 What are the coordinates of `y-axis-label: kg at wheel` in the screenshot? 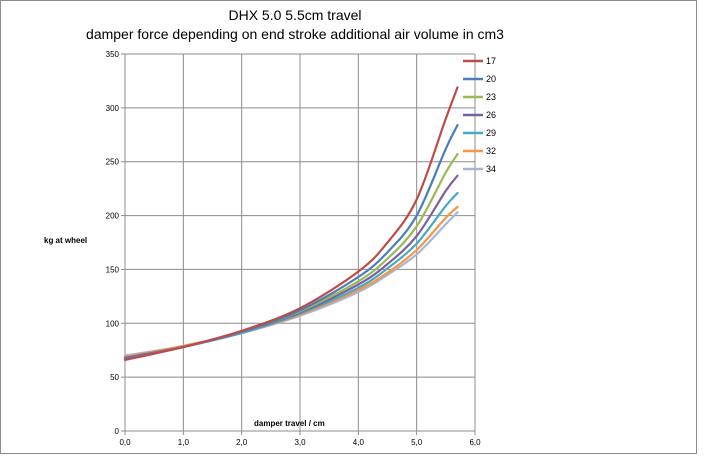 It's located at (66, 240).